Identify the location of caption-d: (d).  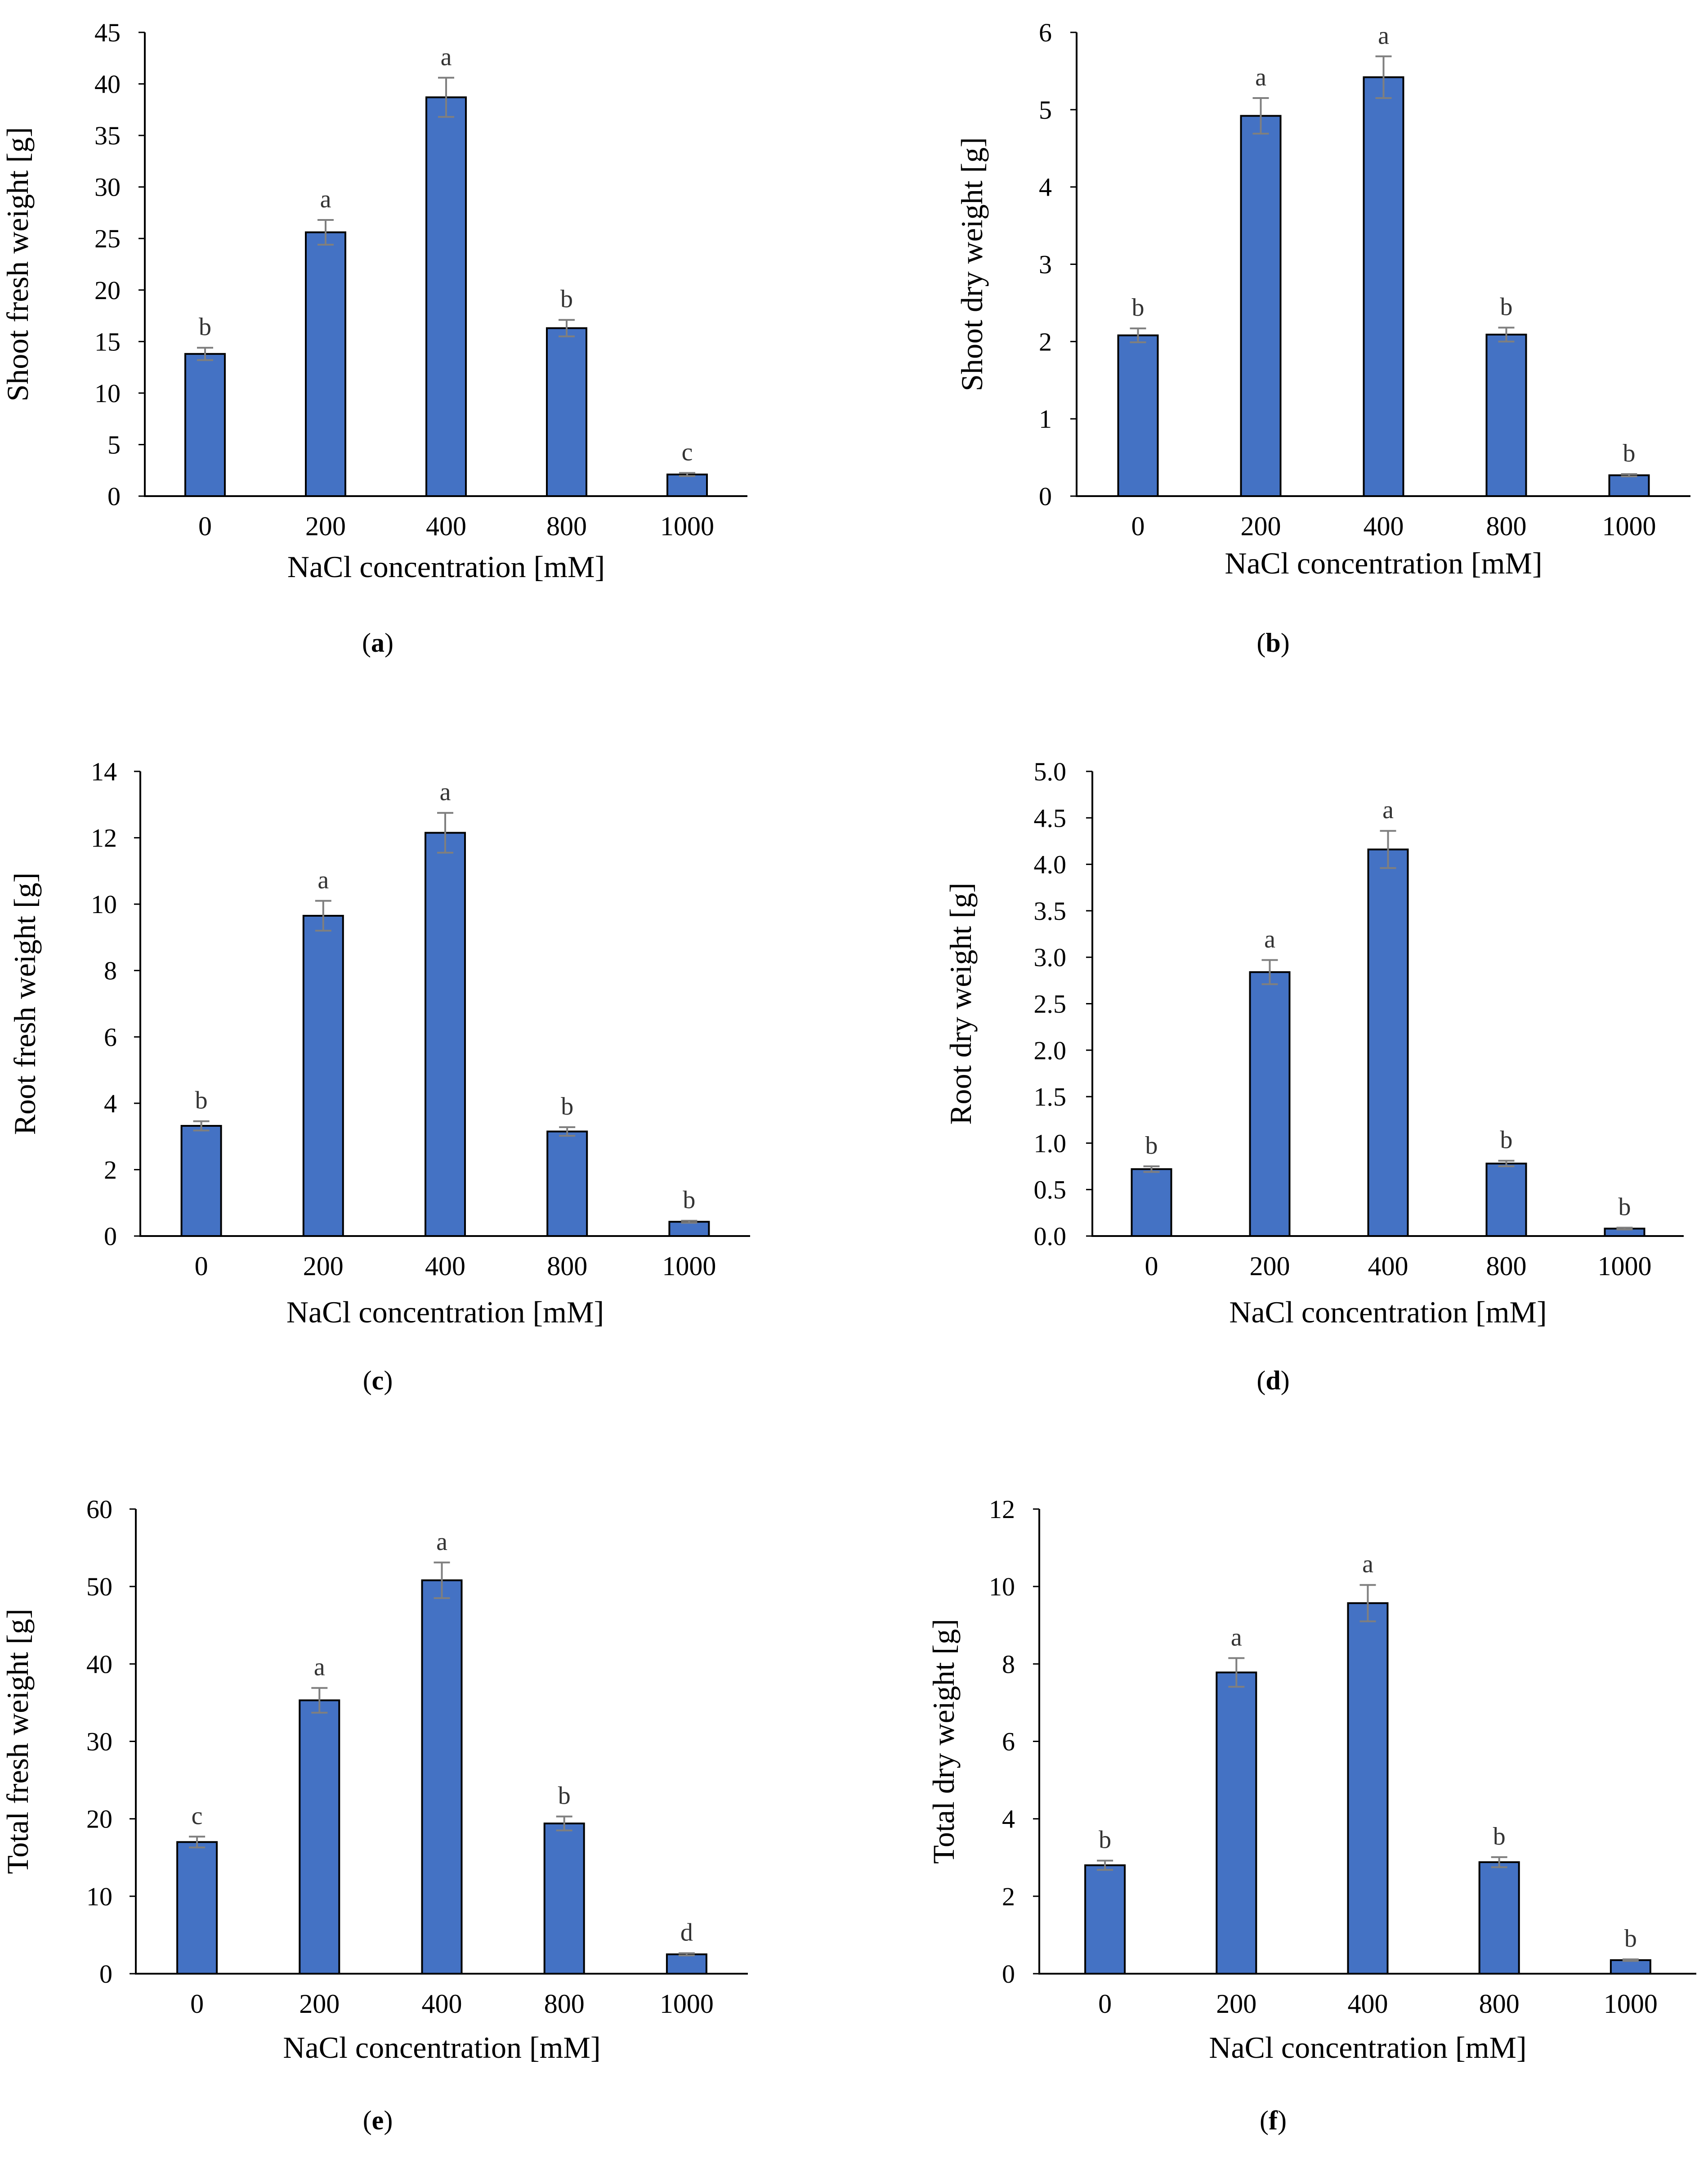
(1273, 1380).